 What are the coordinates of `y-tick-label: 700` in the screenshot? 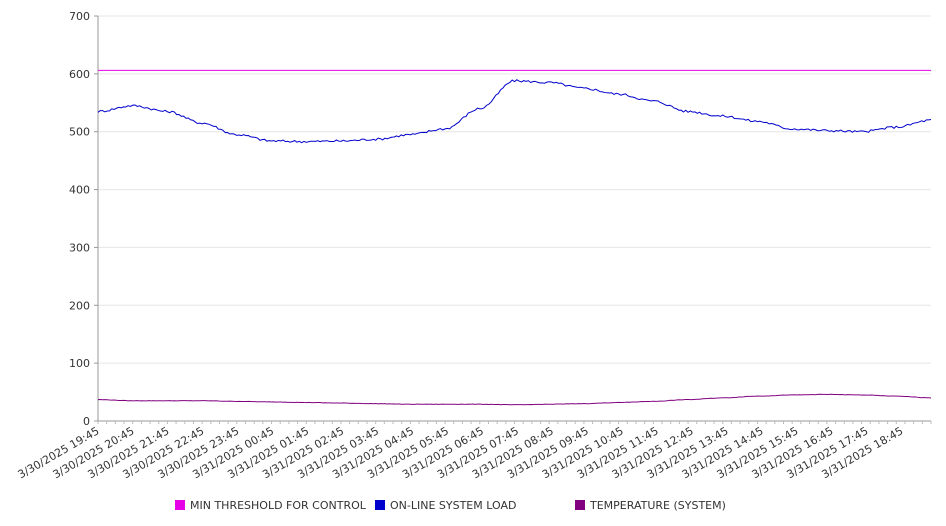 It's located at (79, 16).